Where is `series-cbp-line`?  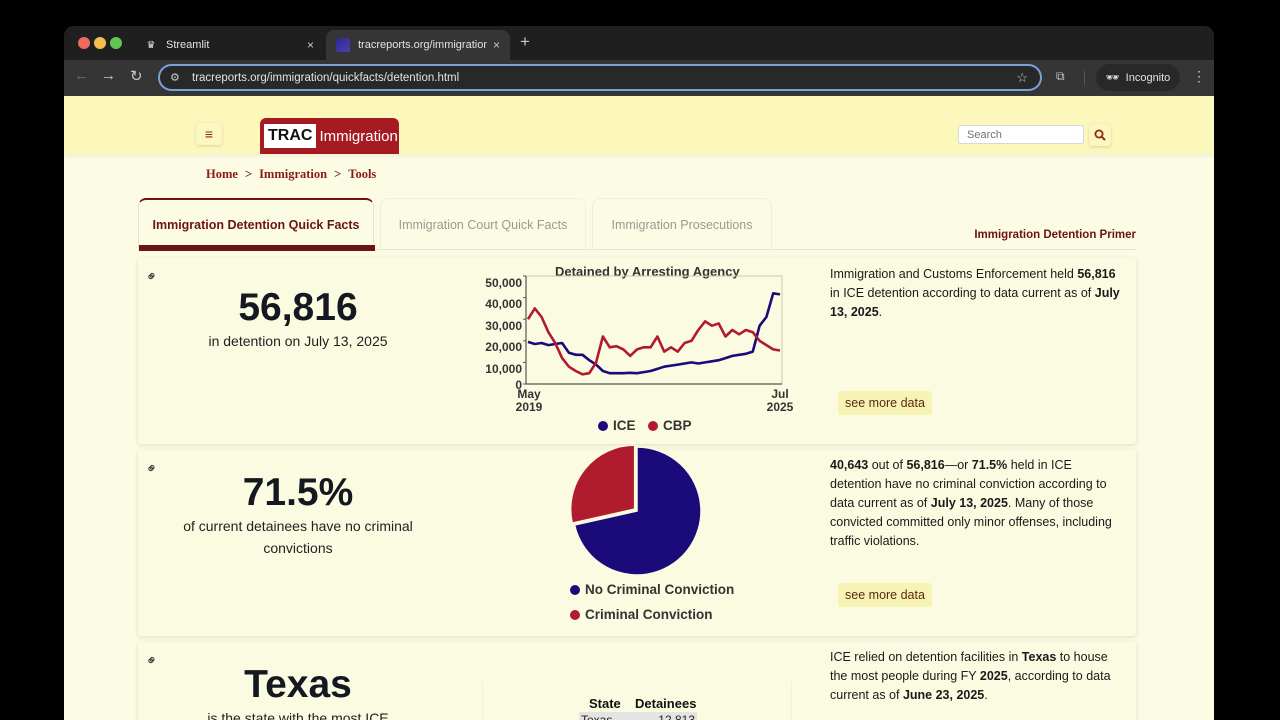 series-cbp-line is located at coordinates (653, 341).